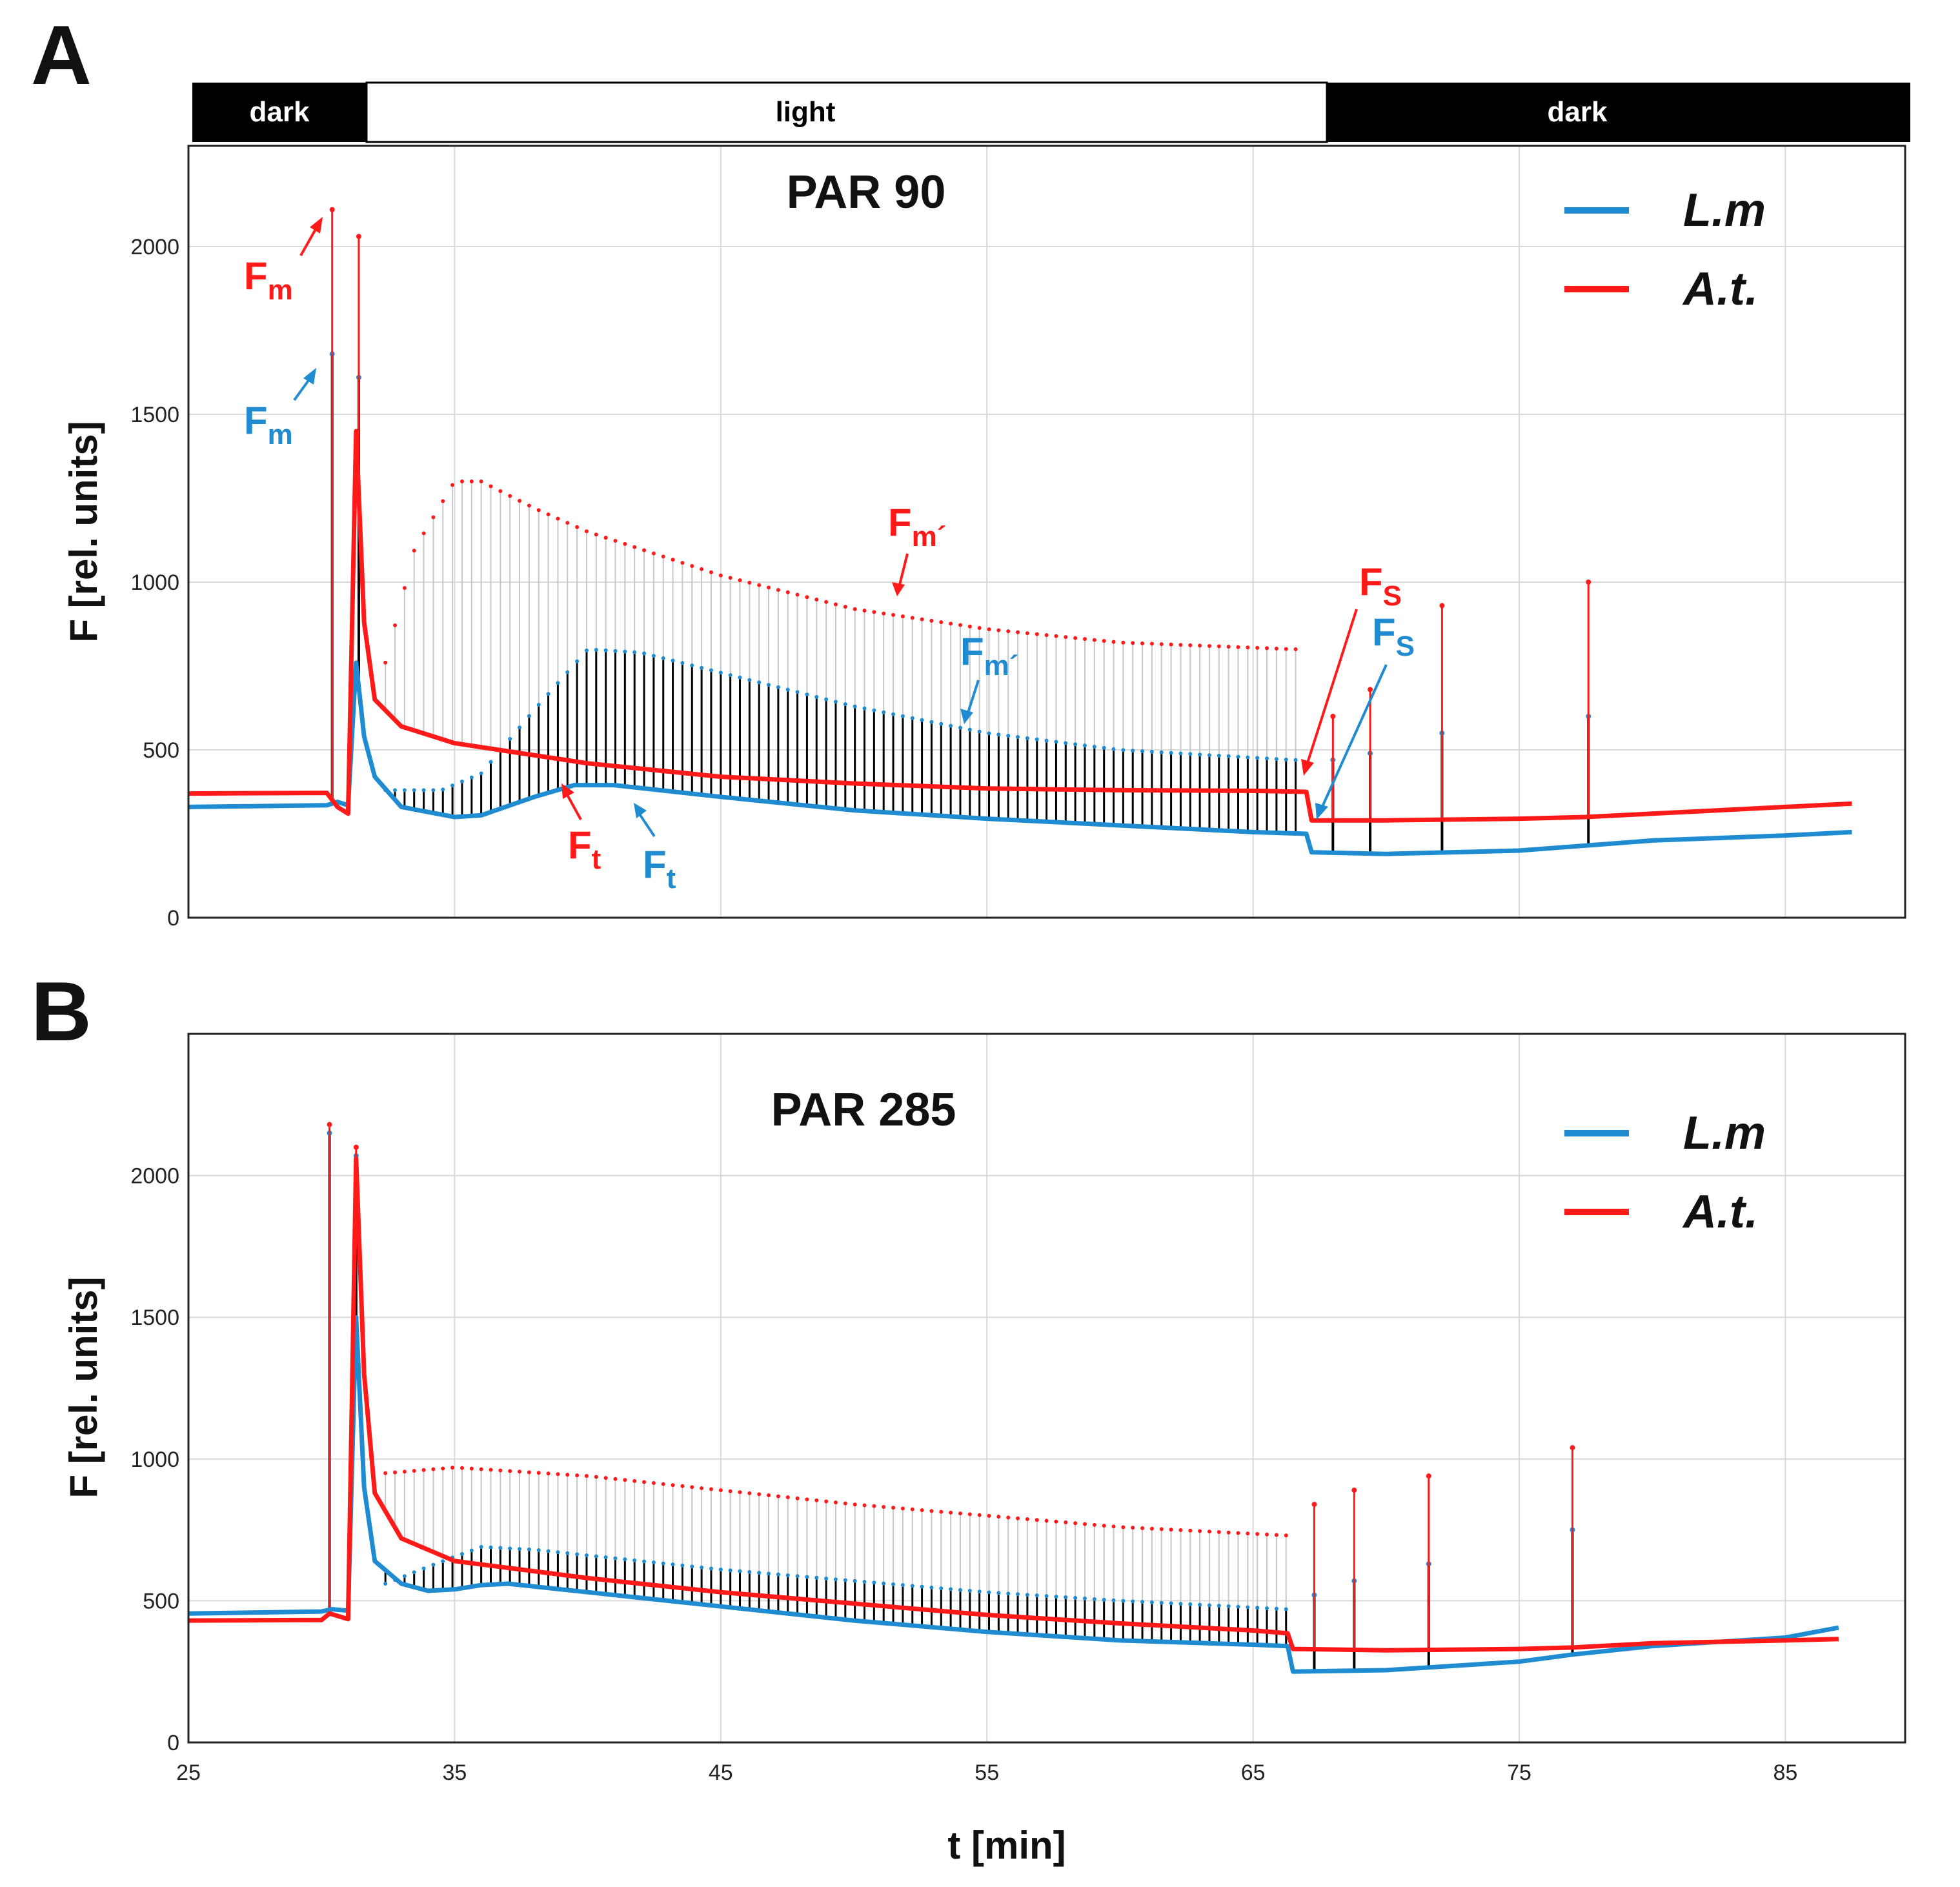 The height and width of the screenshot is (1887, 1960). What do you see at coordinates (154, 1176) in the screenshot?
I see `y-tick-label: 2000` at bounding box center [154, 1176].